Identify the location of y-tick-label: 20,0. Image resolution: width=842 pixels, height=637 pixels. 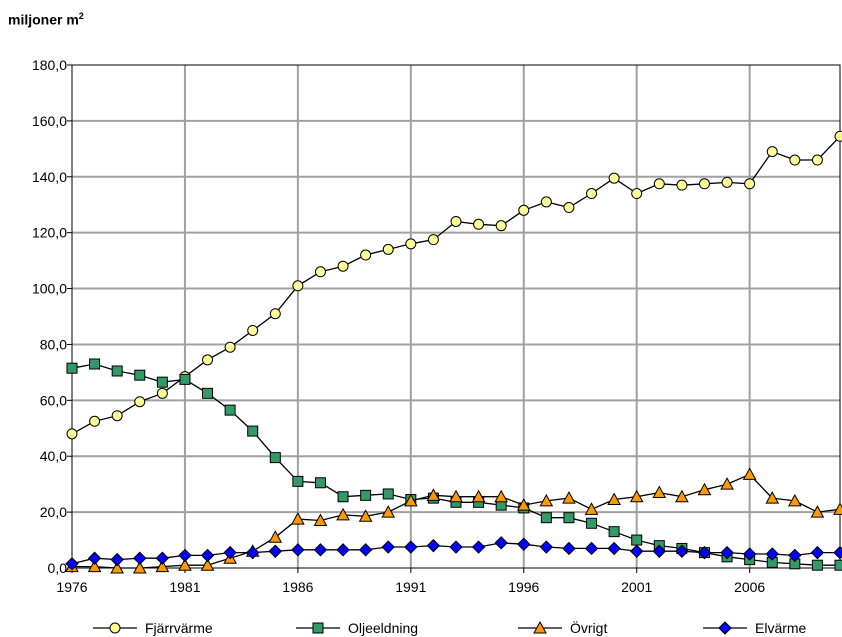
(53, 512).